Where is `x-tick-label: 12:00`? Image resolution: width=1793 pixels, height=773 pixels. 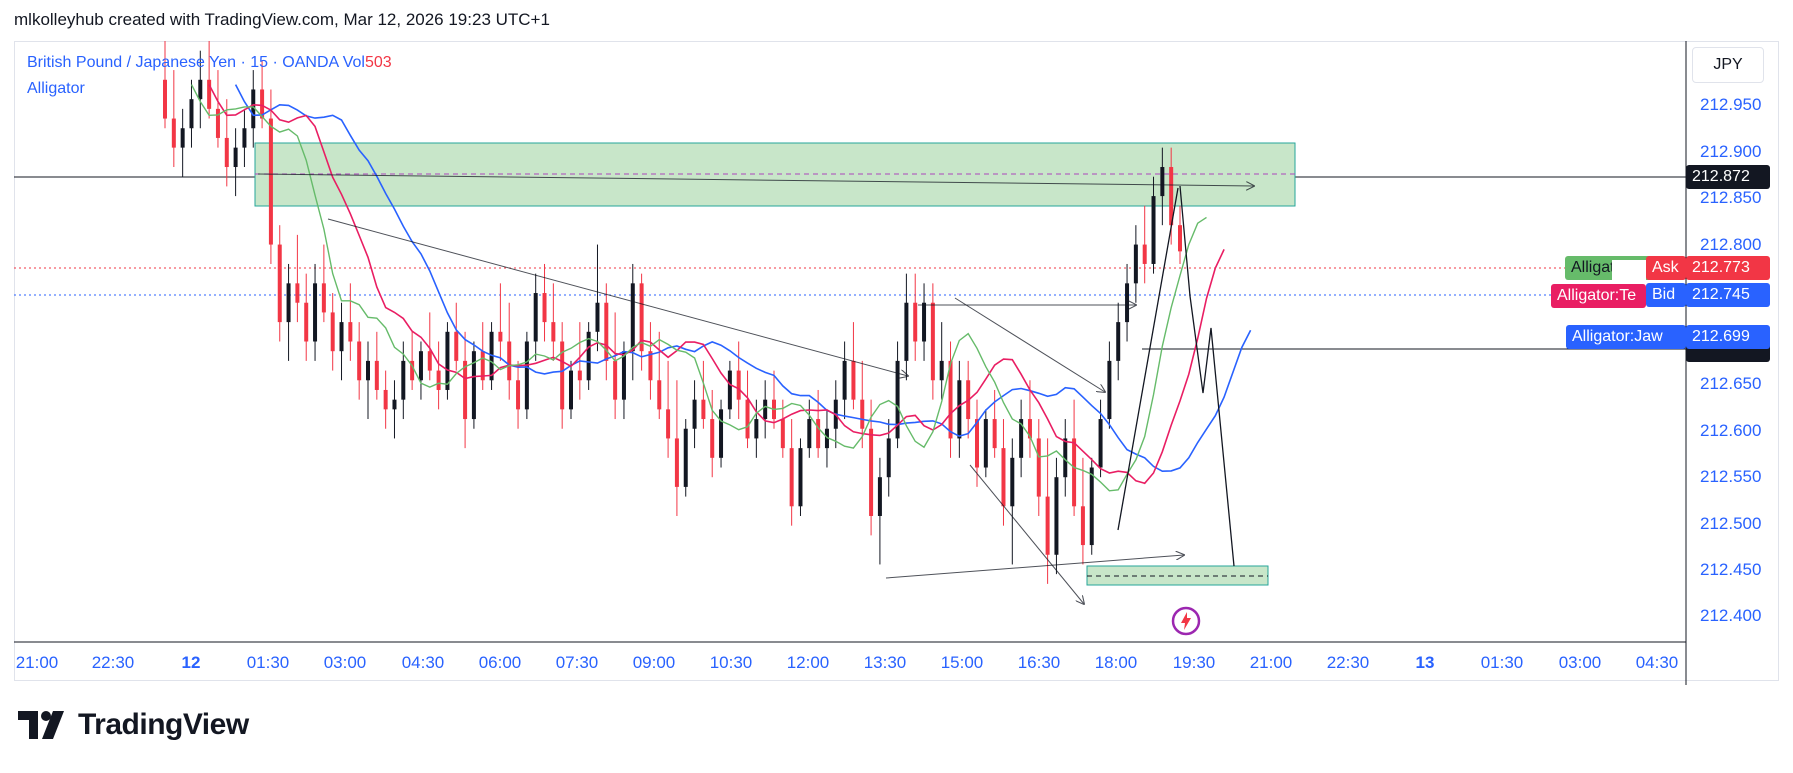 x-tick-label: 12:00 is located at coordinates (808, 662).